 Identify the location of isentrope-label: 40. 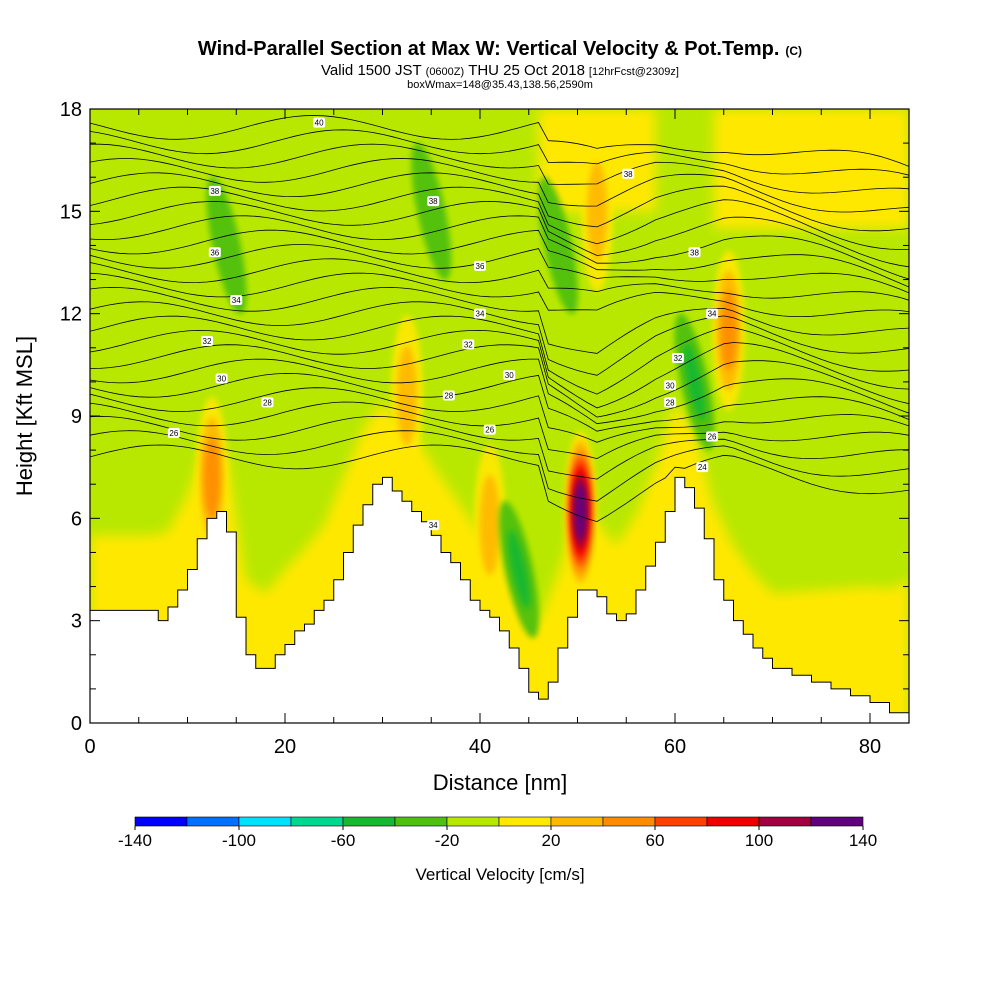
(319, 122).